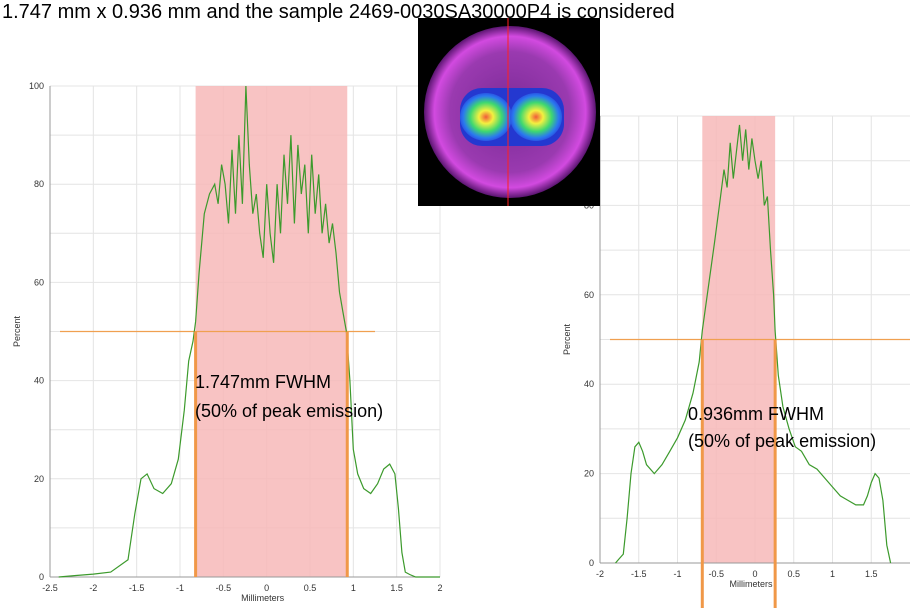  What do you see at coordinates (600, 574) in the screenshot?
I see `right-x-tick-label: -2` at bounding box center [600, 574].